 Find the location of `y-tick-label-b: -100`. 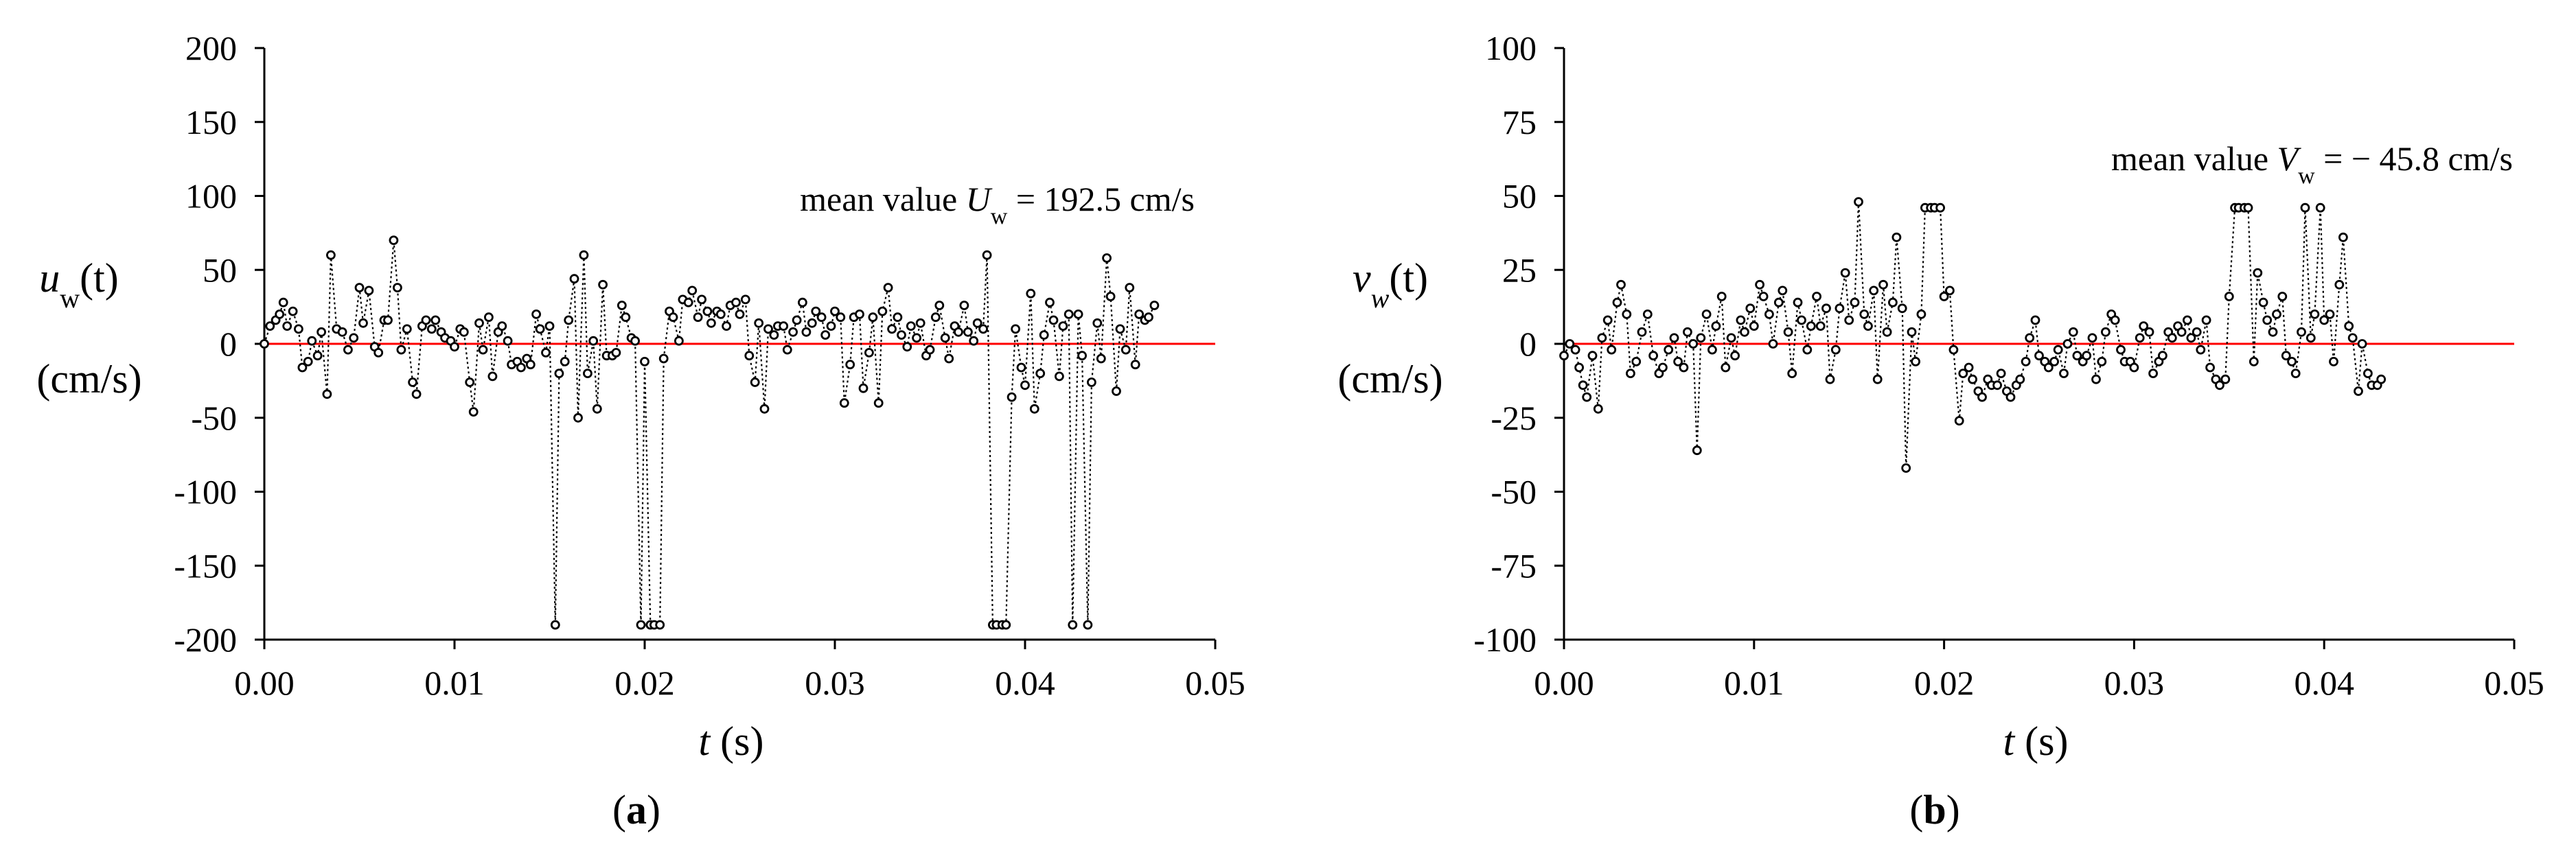

y-tick-label-b: -100 is located at coordinates (1505, 639).